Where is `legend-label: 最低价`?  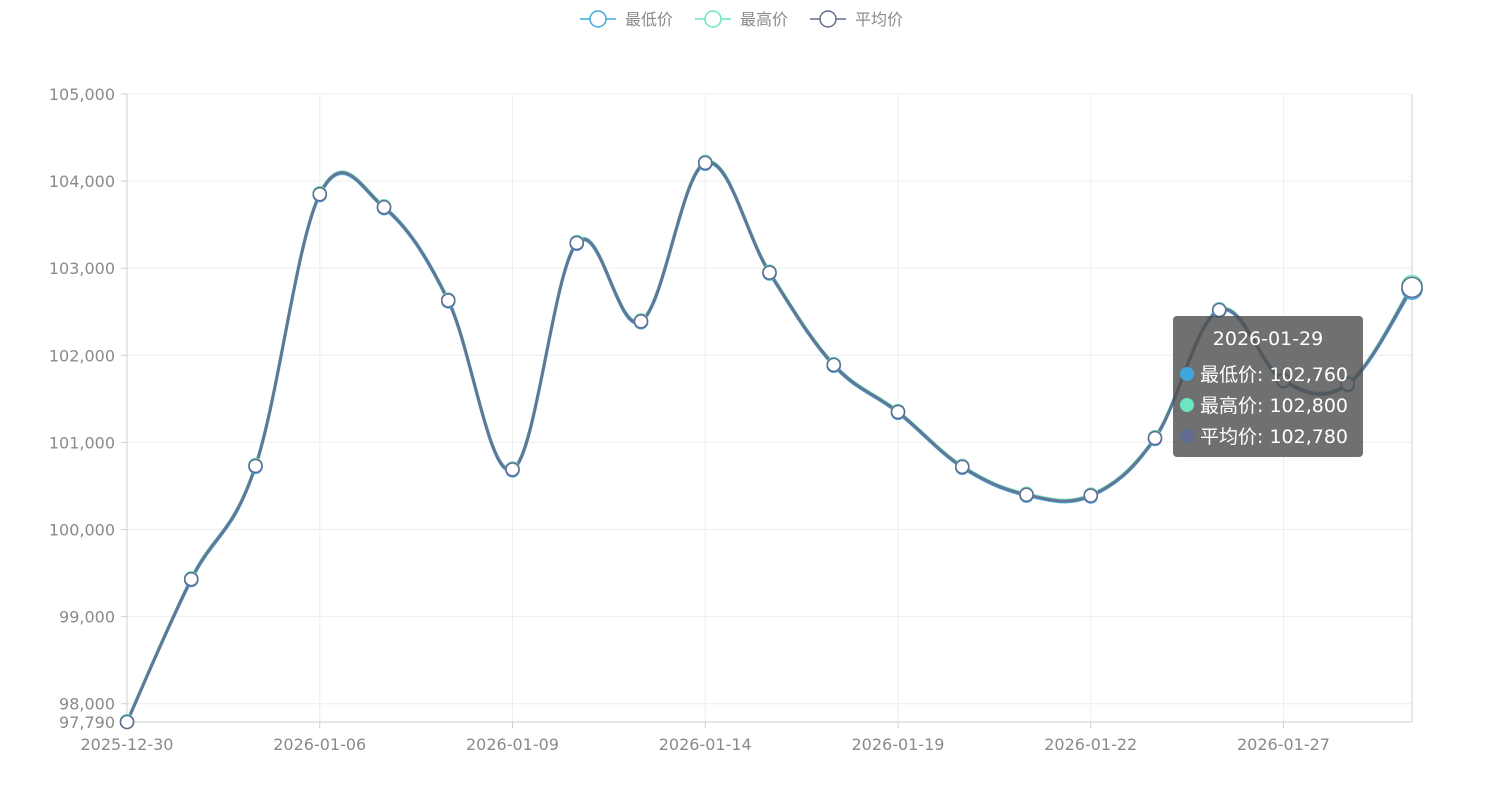 legend-label: 最低价 is located at coordinates (649, 19).